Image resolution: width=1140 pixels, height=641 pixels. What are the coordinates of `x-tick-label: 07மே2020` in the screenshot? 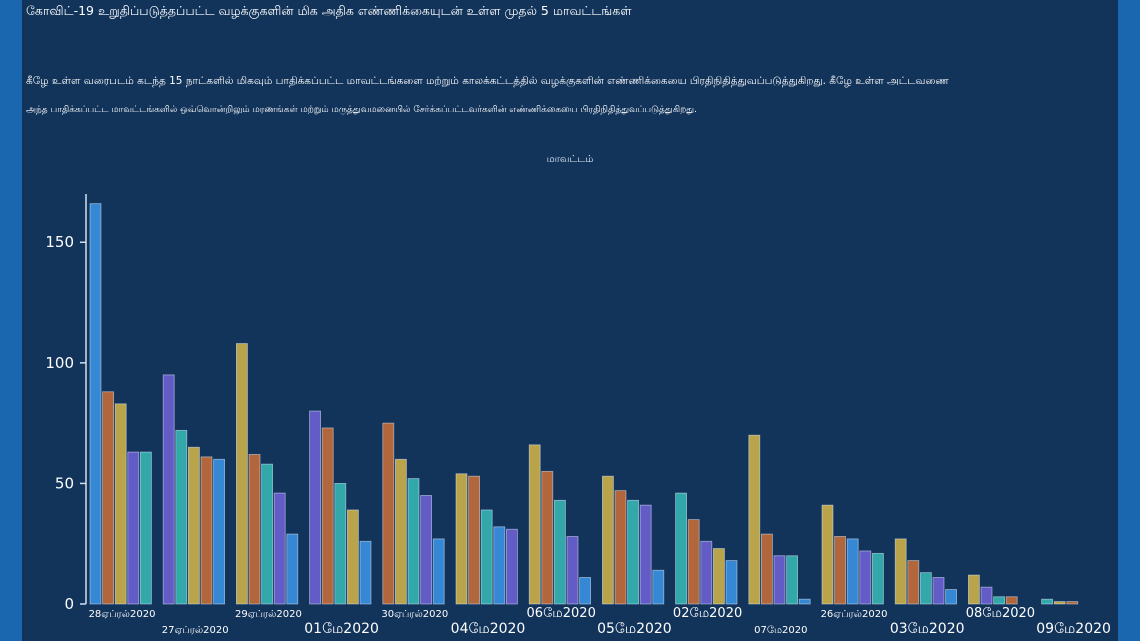 It's located at (780, 630).